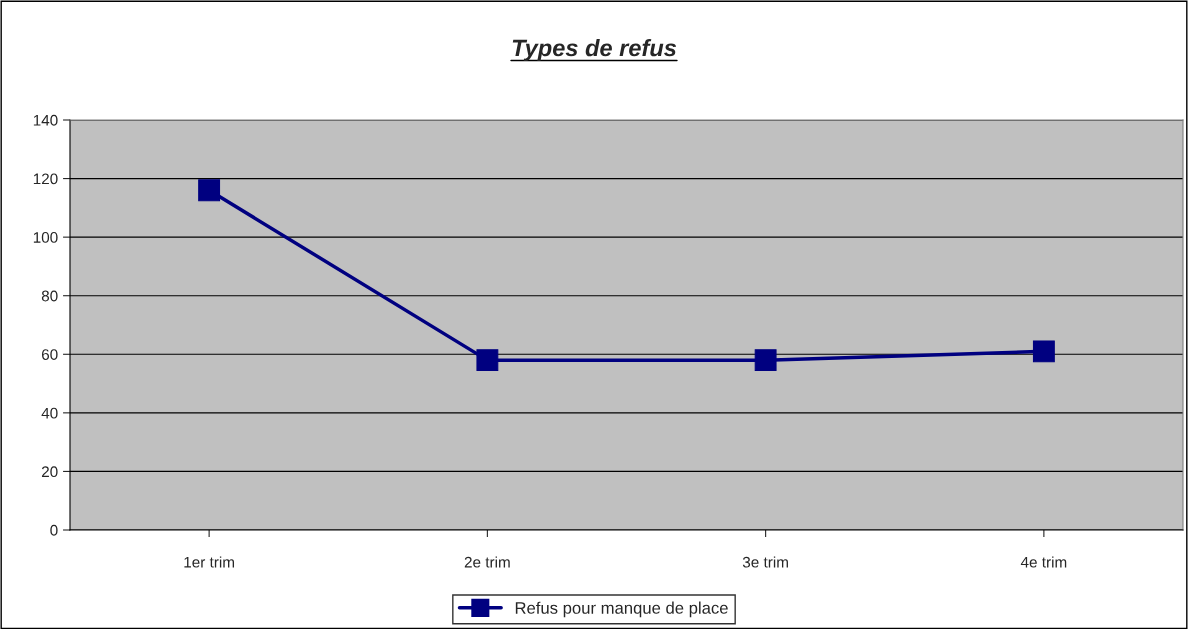 The height and width of the screenshot is (629, 1188). What do you see at coordinates (594, 50) in the screenshot?
I see `chart-title: Types de refus` at bounding box center [594, 50].